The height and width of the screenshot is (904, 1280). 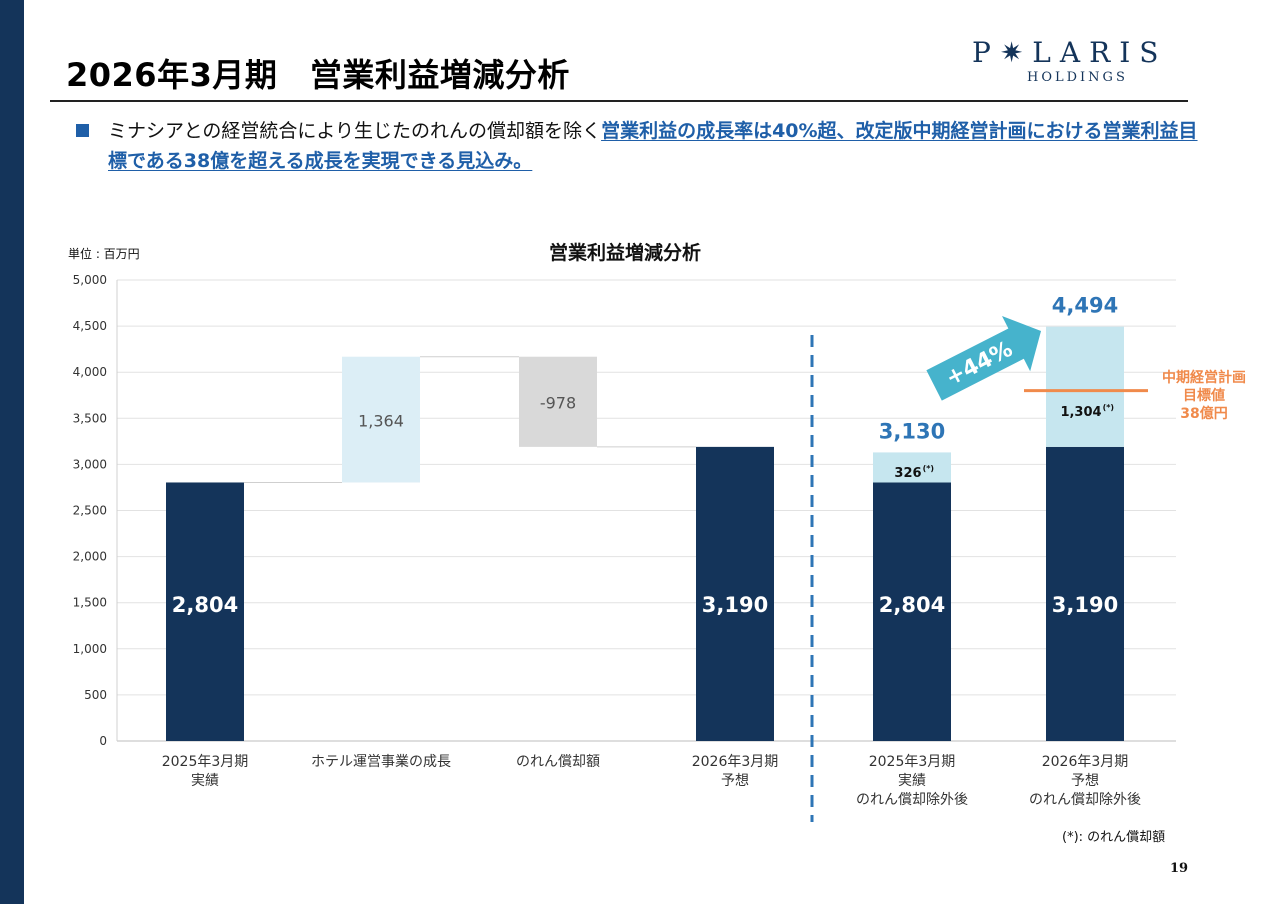 I want to click on growth-arrow-shape, so click(x=984, y=358).